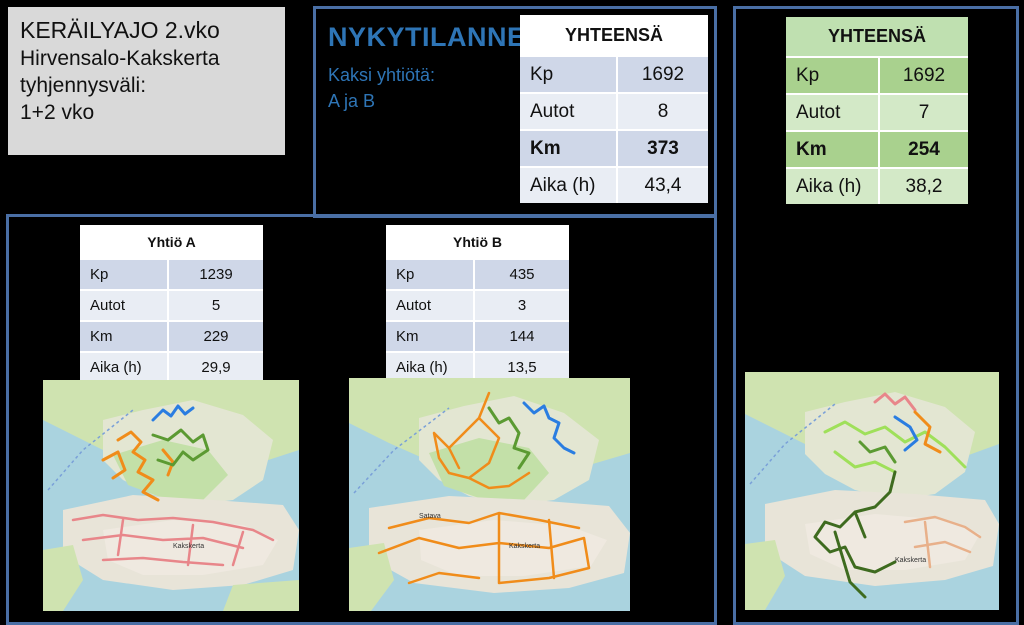 Image resolution: width=1024 pixels, height=625 pixels. I want to click on table-row: Km 229, so click(171, 336).